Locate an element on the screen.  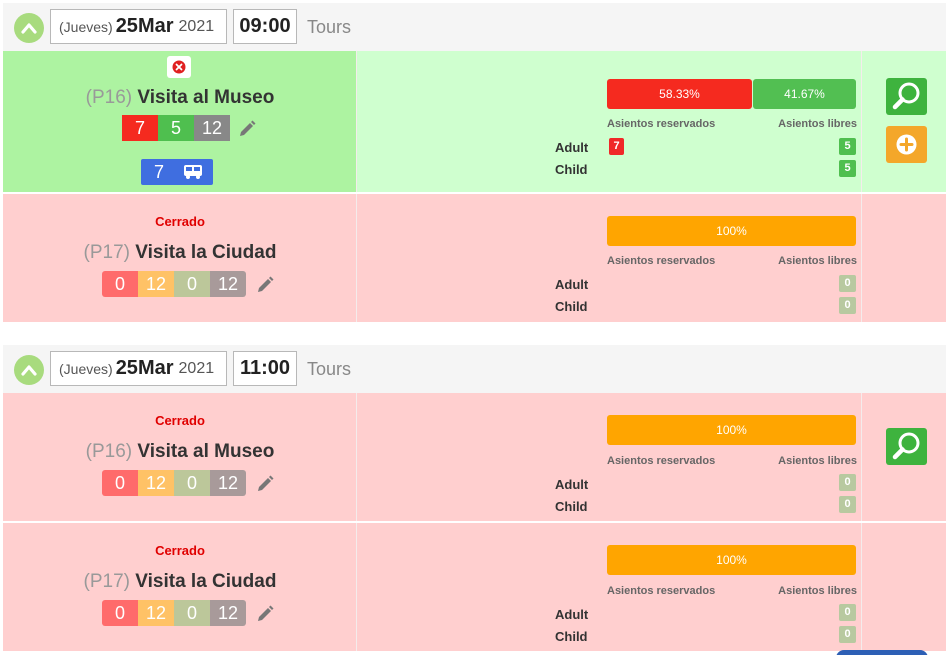
adult-free-badge: 5 is located at coordinates (847, 146).